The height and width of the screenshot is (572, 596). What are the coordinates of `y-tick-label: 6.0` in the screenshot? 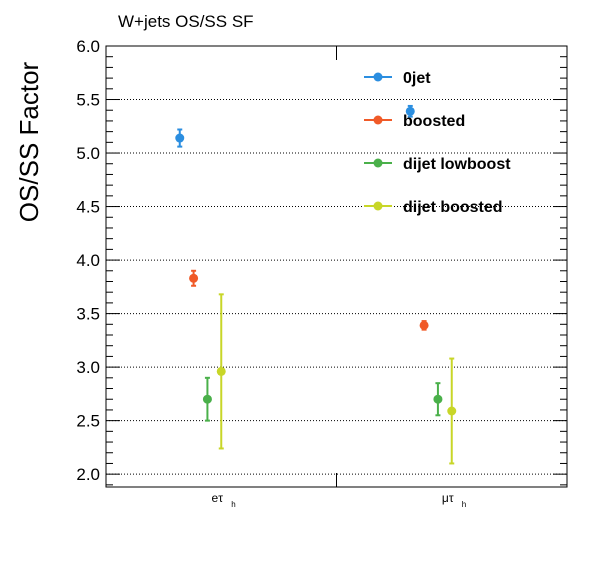 It's located at (88, 46).